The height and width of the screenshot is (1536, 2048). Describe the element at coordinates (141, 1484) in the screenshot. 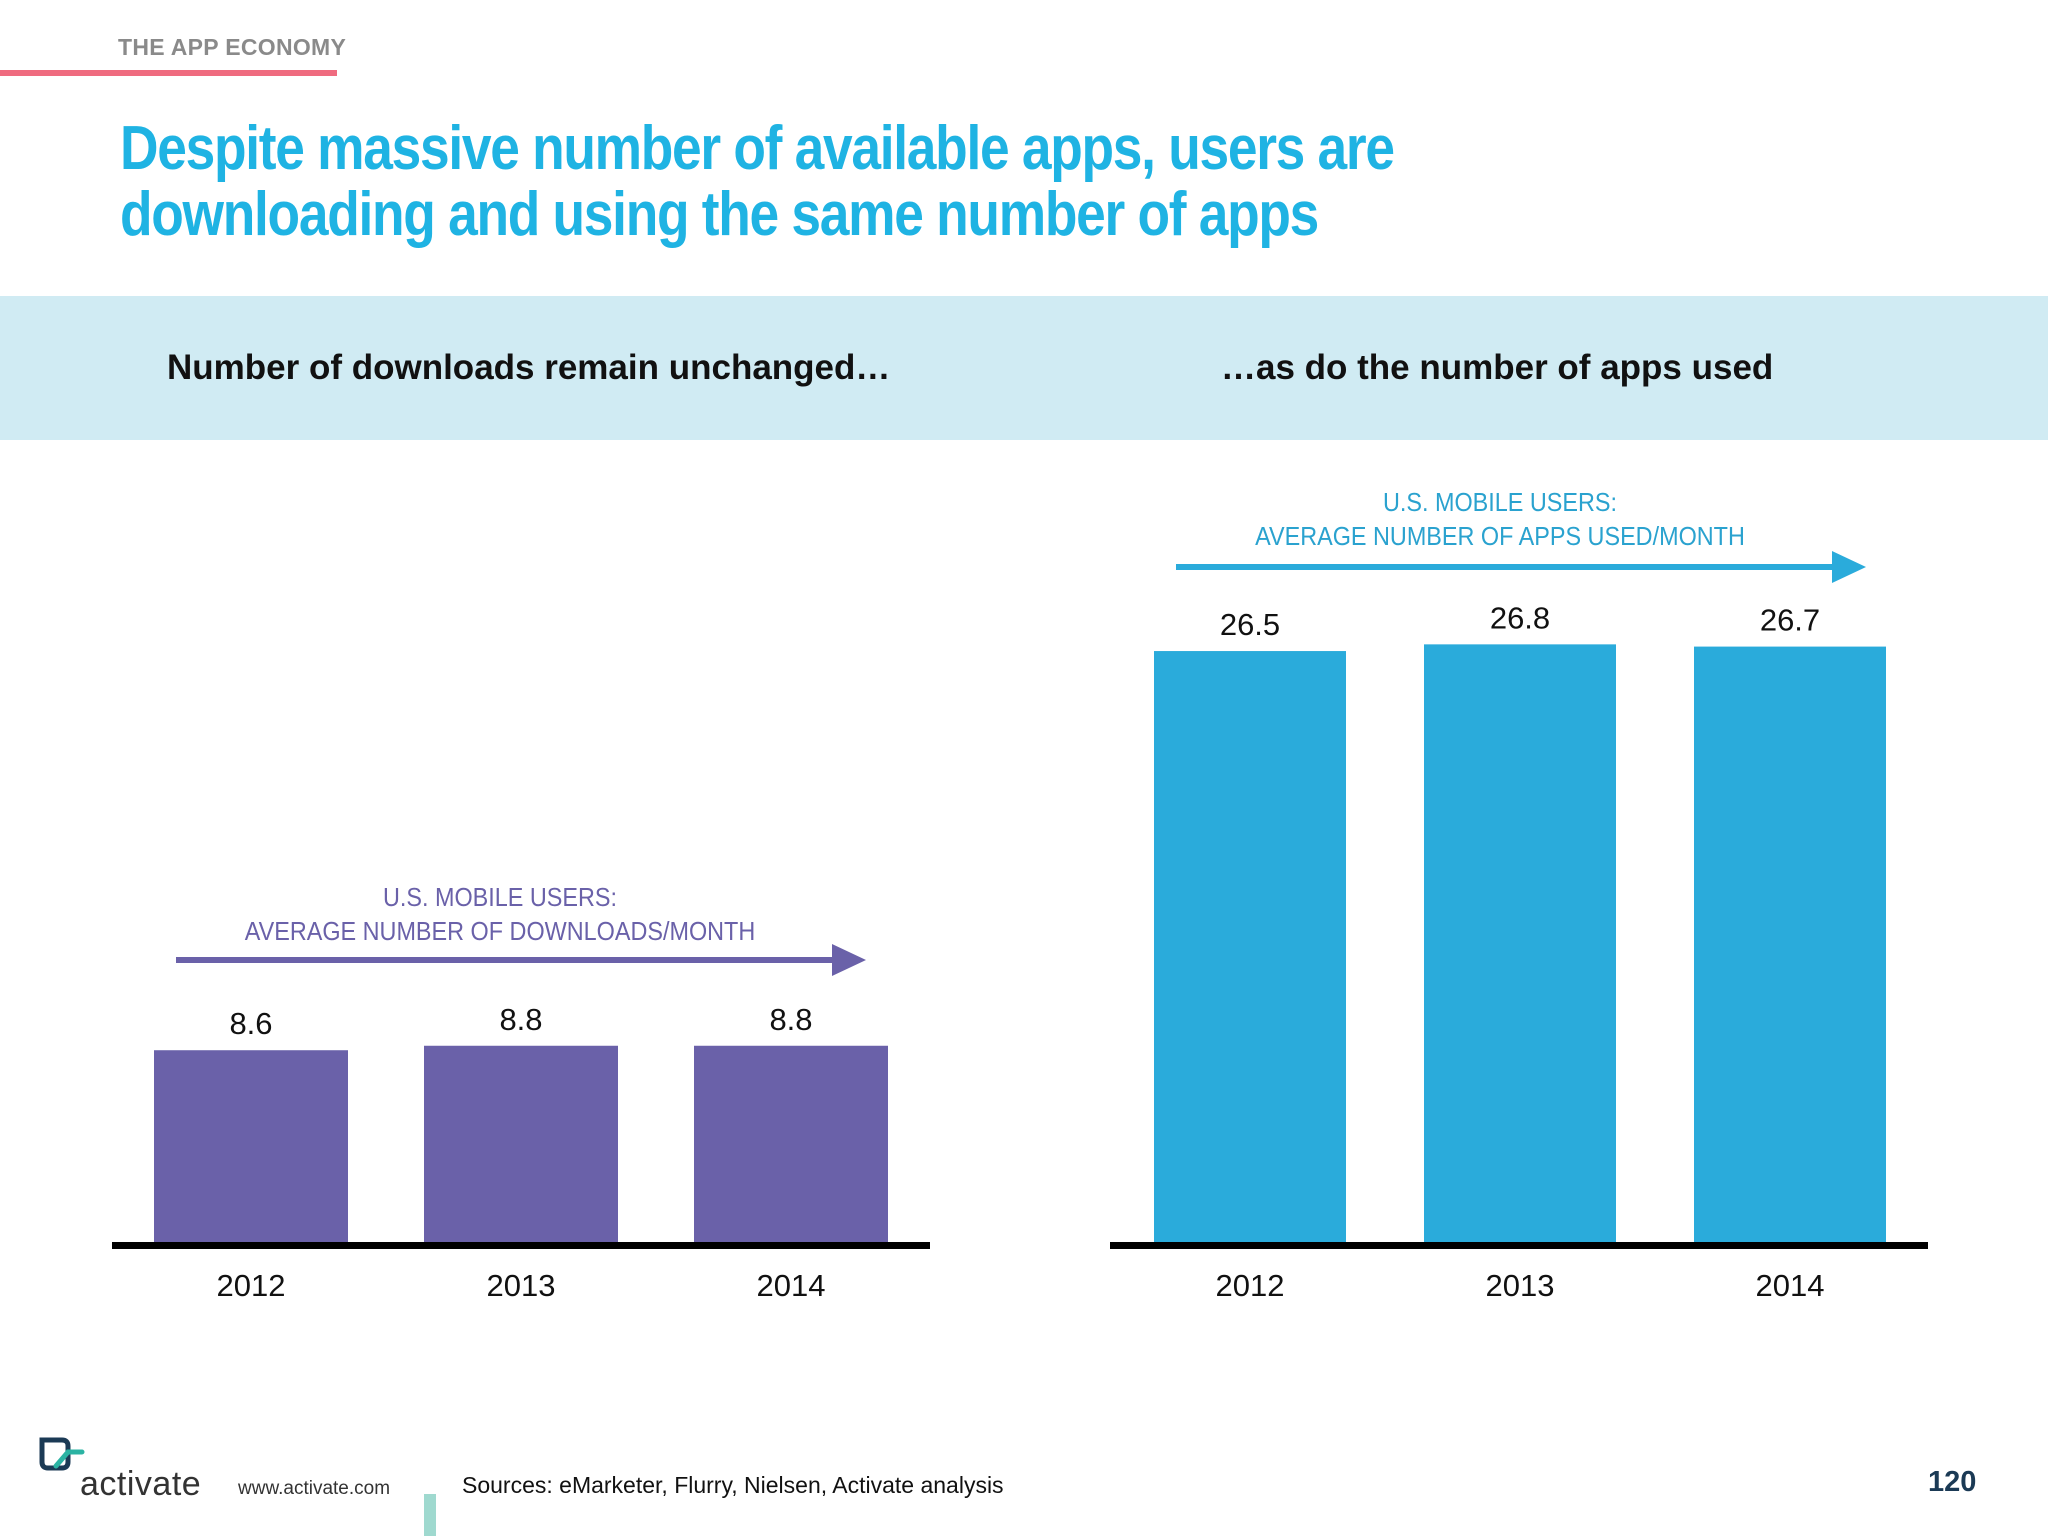

I see `logo-wordmark: activate` at that location.